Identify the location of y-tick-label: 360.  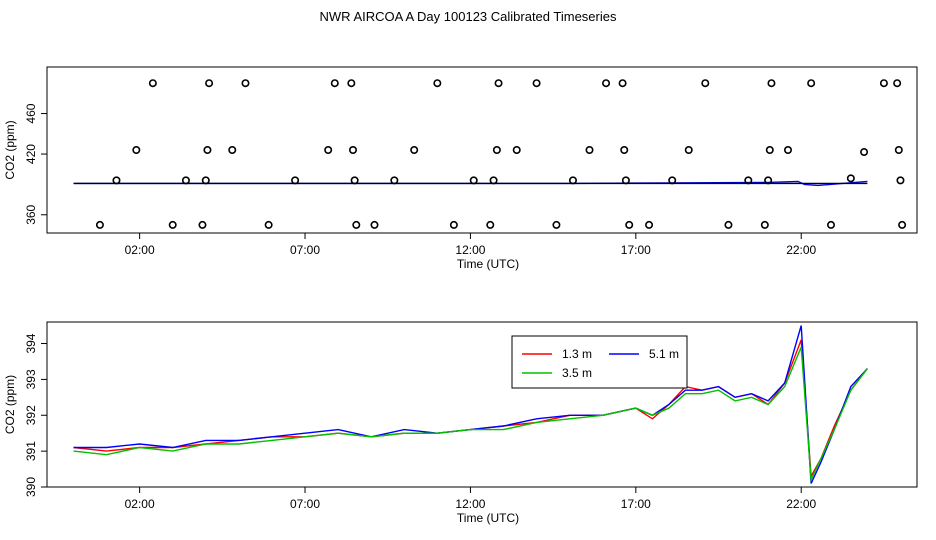
(31, 214).